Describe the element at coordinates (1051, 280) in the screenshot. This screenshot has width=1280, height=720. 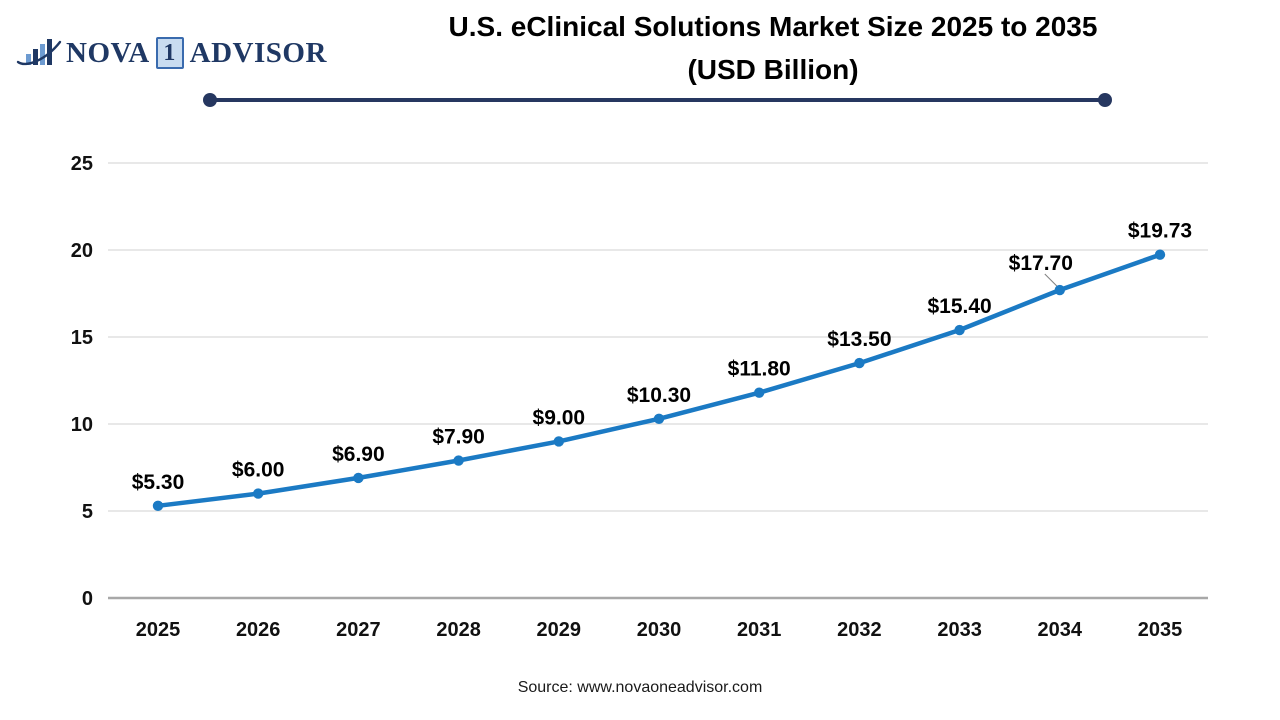
I see `label-leader-line` at that location.